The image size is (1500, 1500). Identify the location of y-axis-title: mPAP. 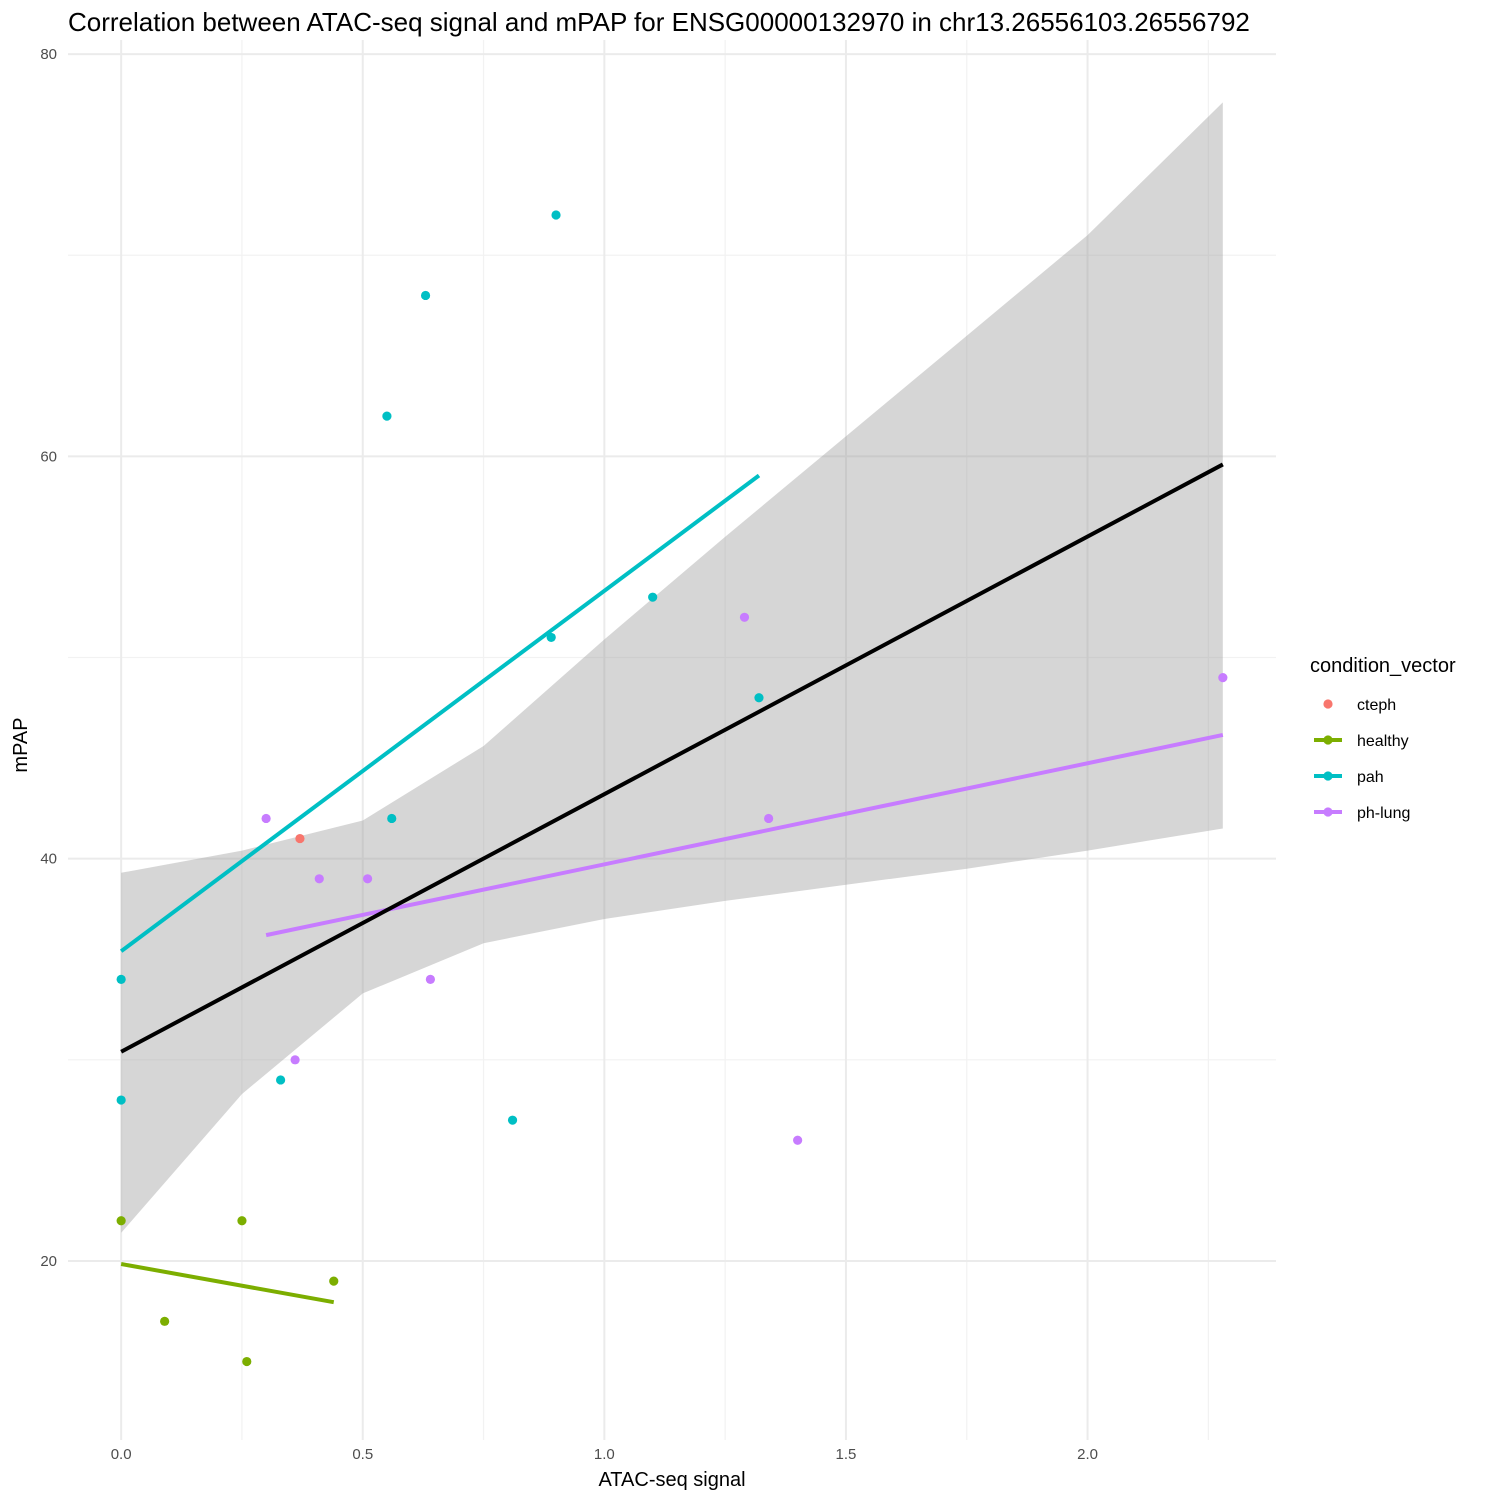
(21, 744).